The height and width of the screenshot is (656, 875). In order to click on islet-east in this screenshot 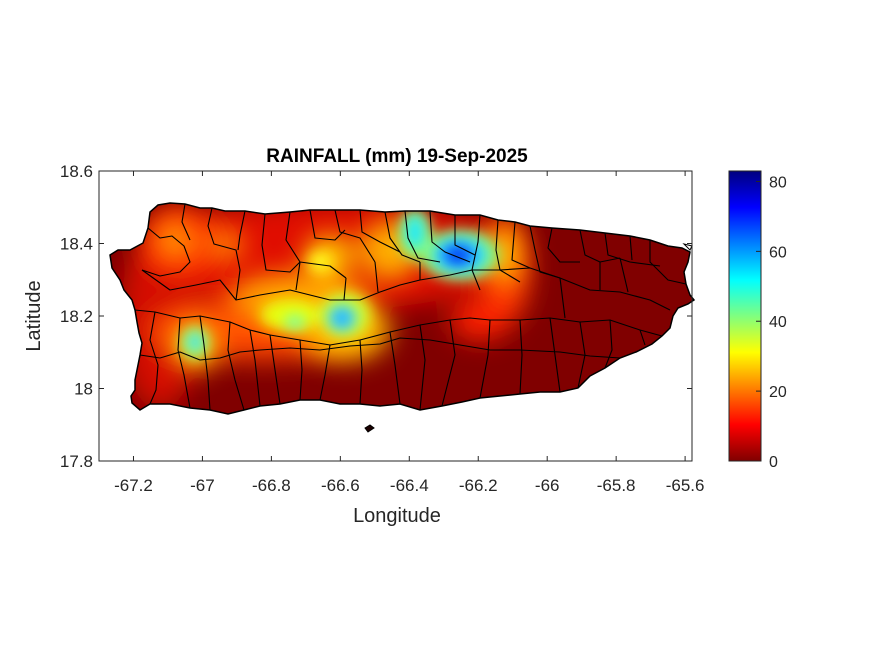, I will do `click(687, 247)`.